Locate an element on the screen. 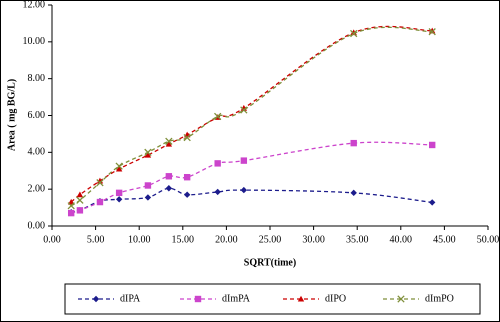 This screenshot has height=322, width=500. legend-label: dImPO is located at coordinates (439, 298).